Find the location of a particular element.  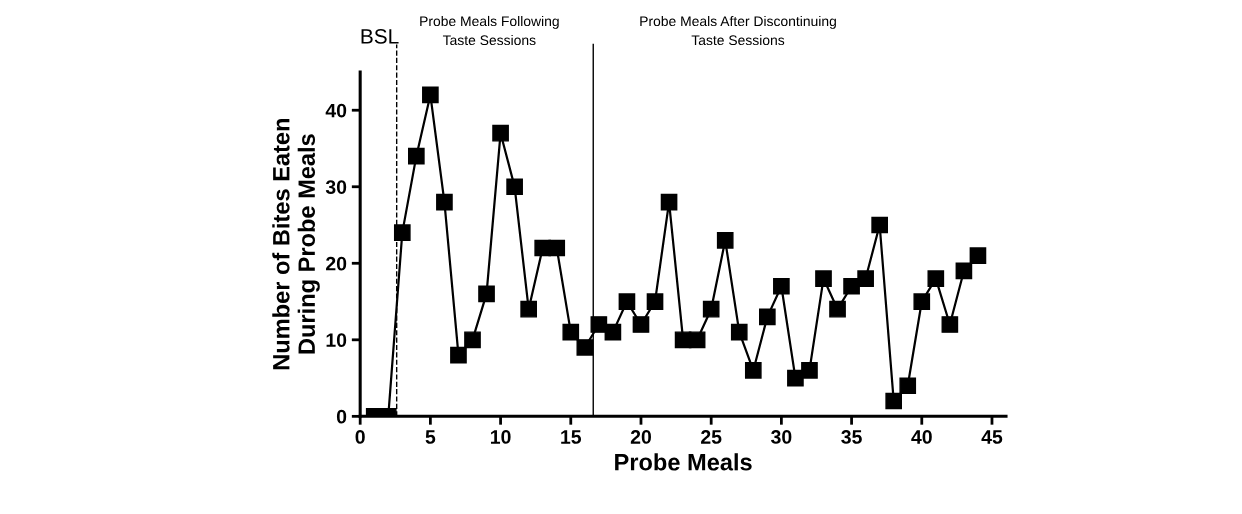

x-tick-label: 30 is located at coordinates (781, 437).